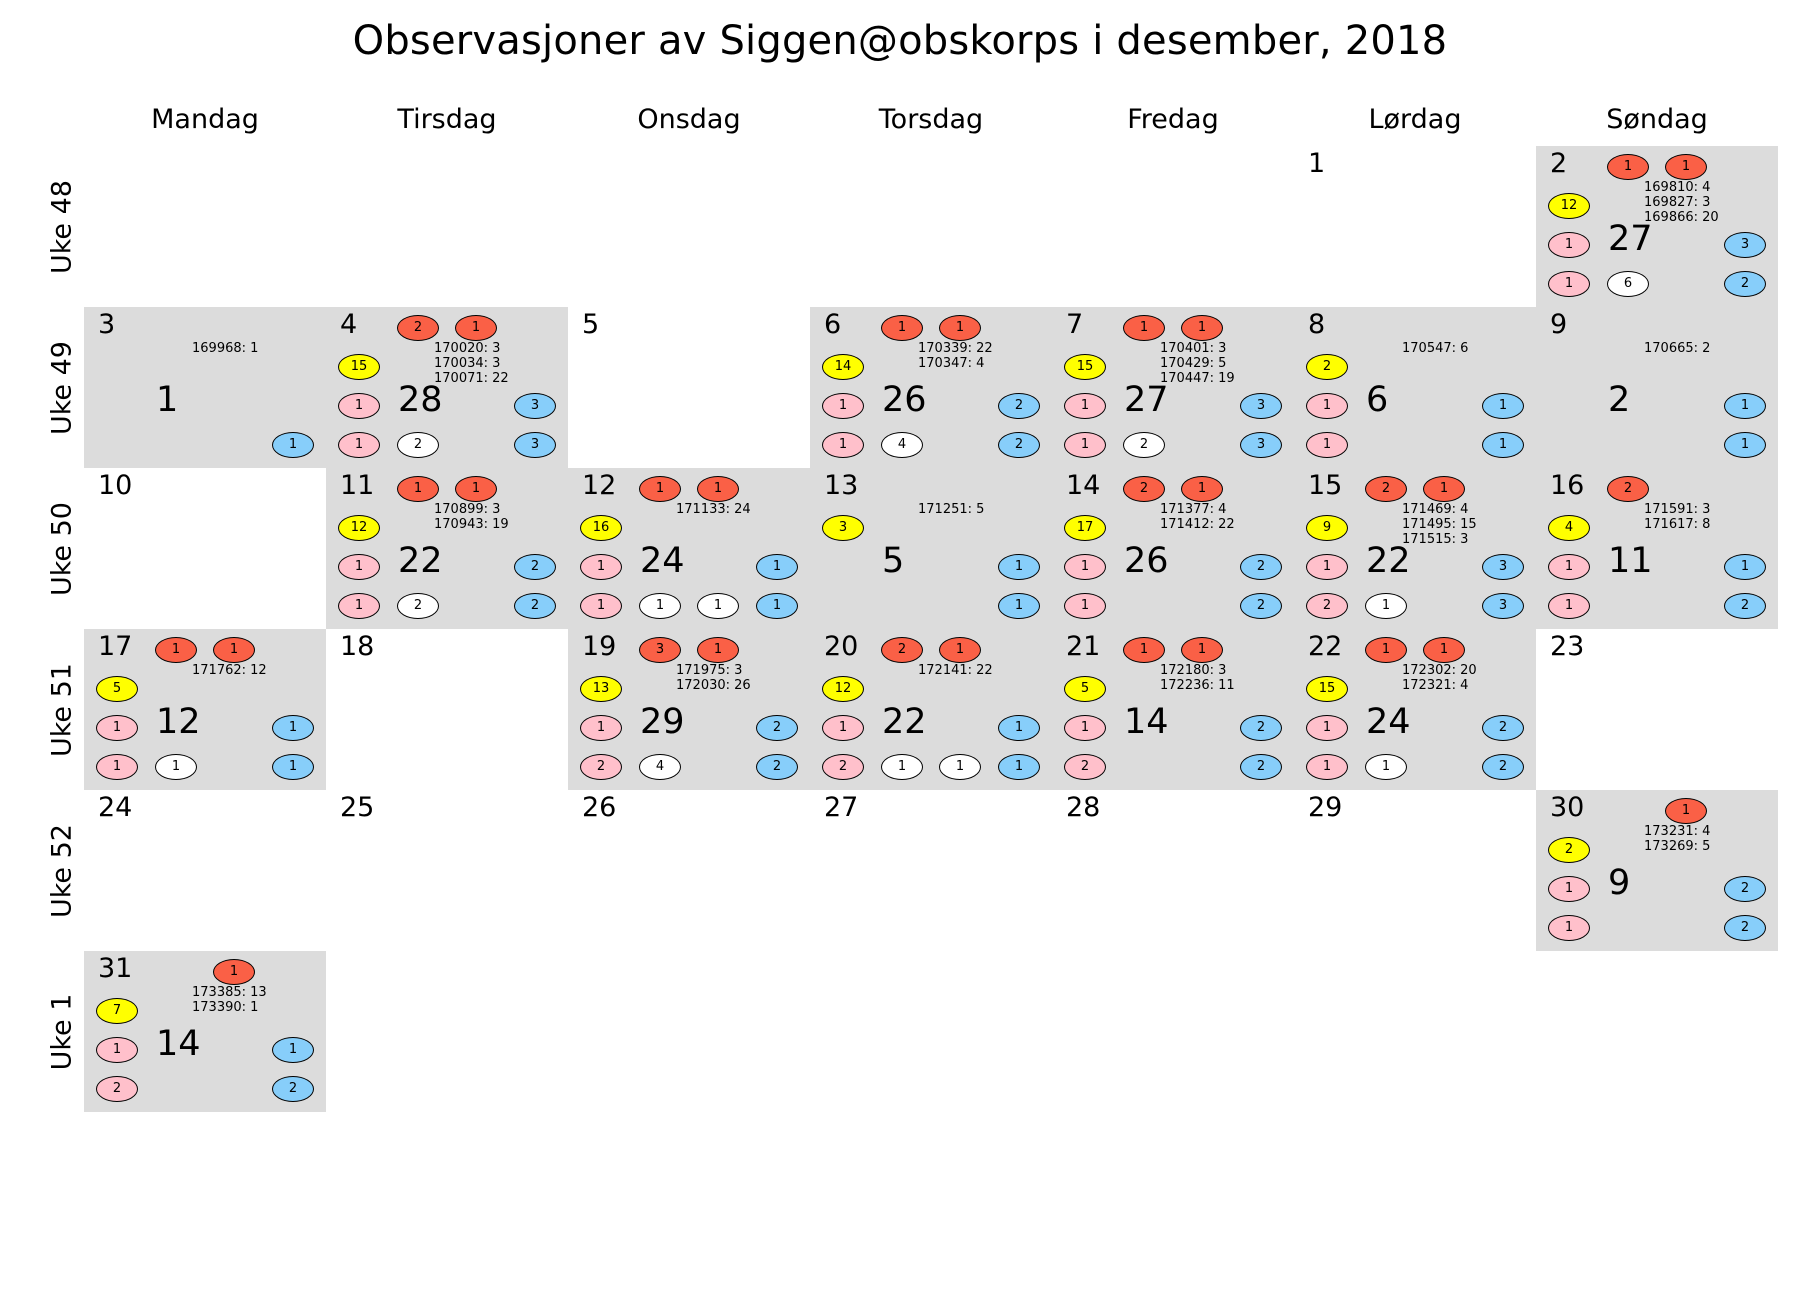 Image resolution: width=1800 pixels, height=1300 pixels. I want to click on day-total: 6, so click(1377, 400).